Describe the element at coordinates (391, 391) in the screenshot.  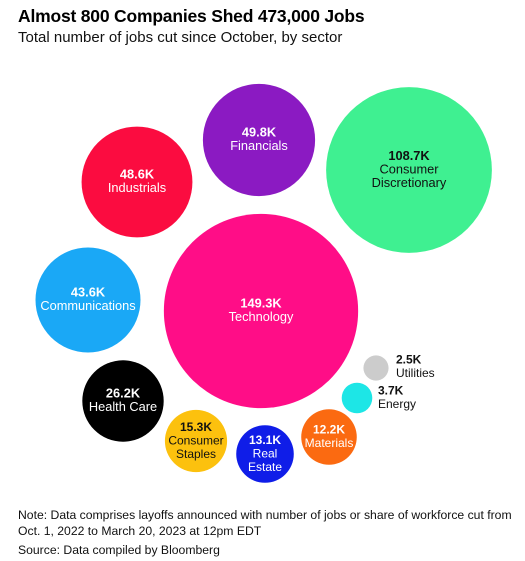
I see `bubble-value-energy: 3.7K` at that location.